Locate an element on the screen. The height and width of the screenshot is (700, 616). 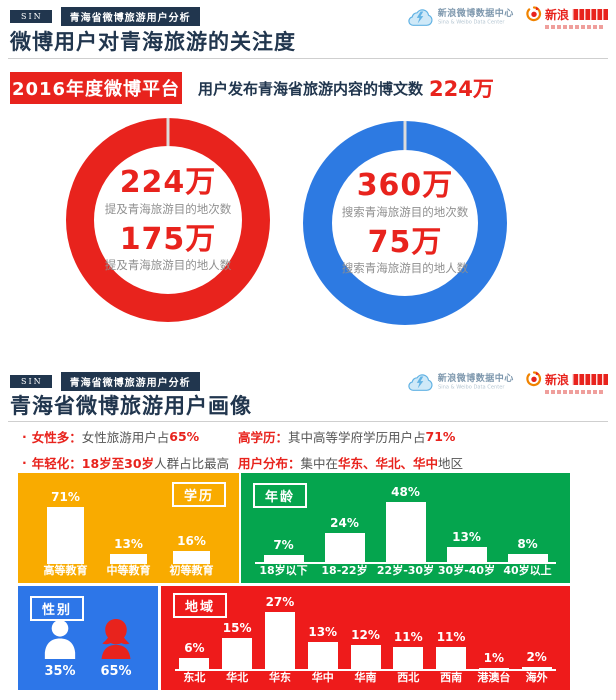
bullet-young: · 年轻化： 18岁至30岁 人群占比最高 is located at coordinates (130, 462).